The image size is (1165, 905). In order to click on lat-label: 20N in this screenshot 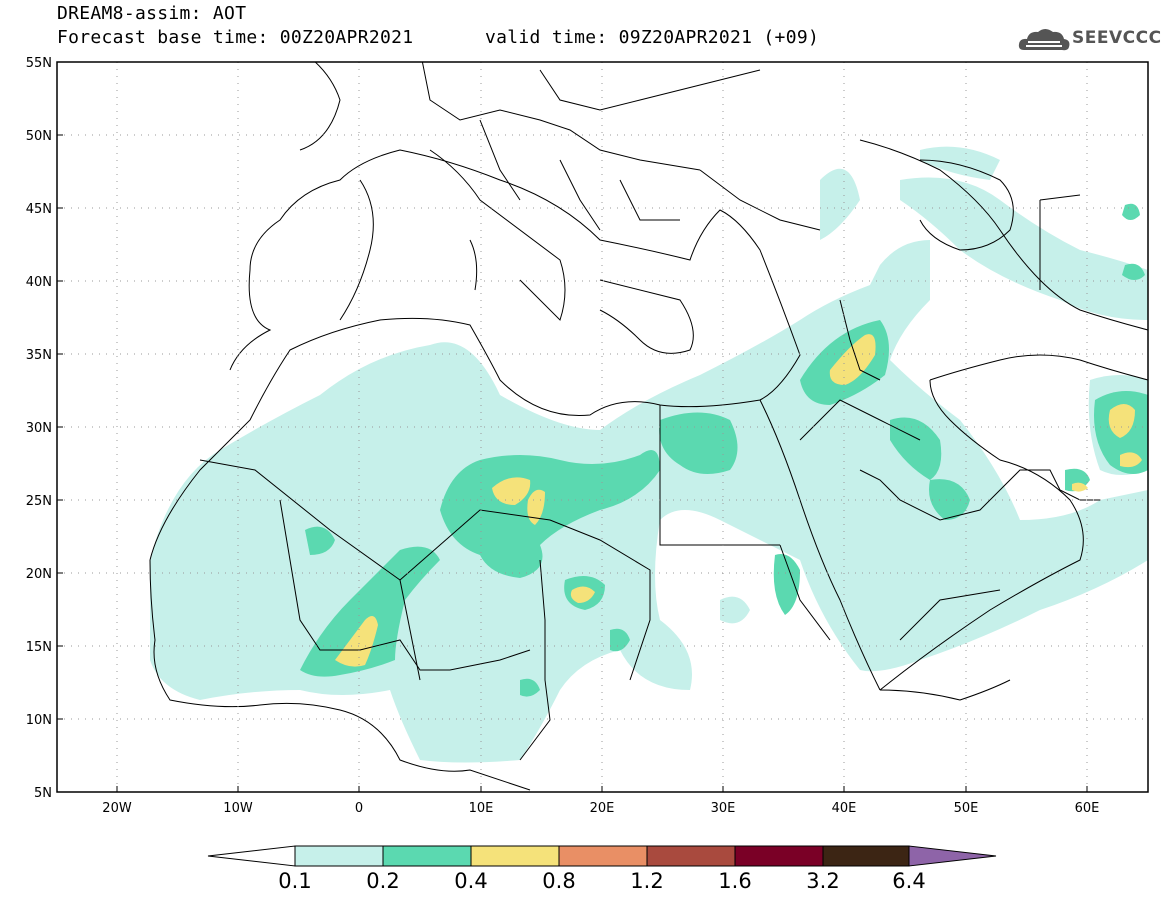, I will do `click(39, 574)`.